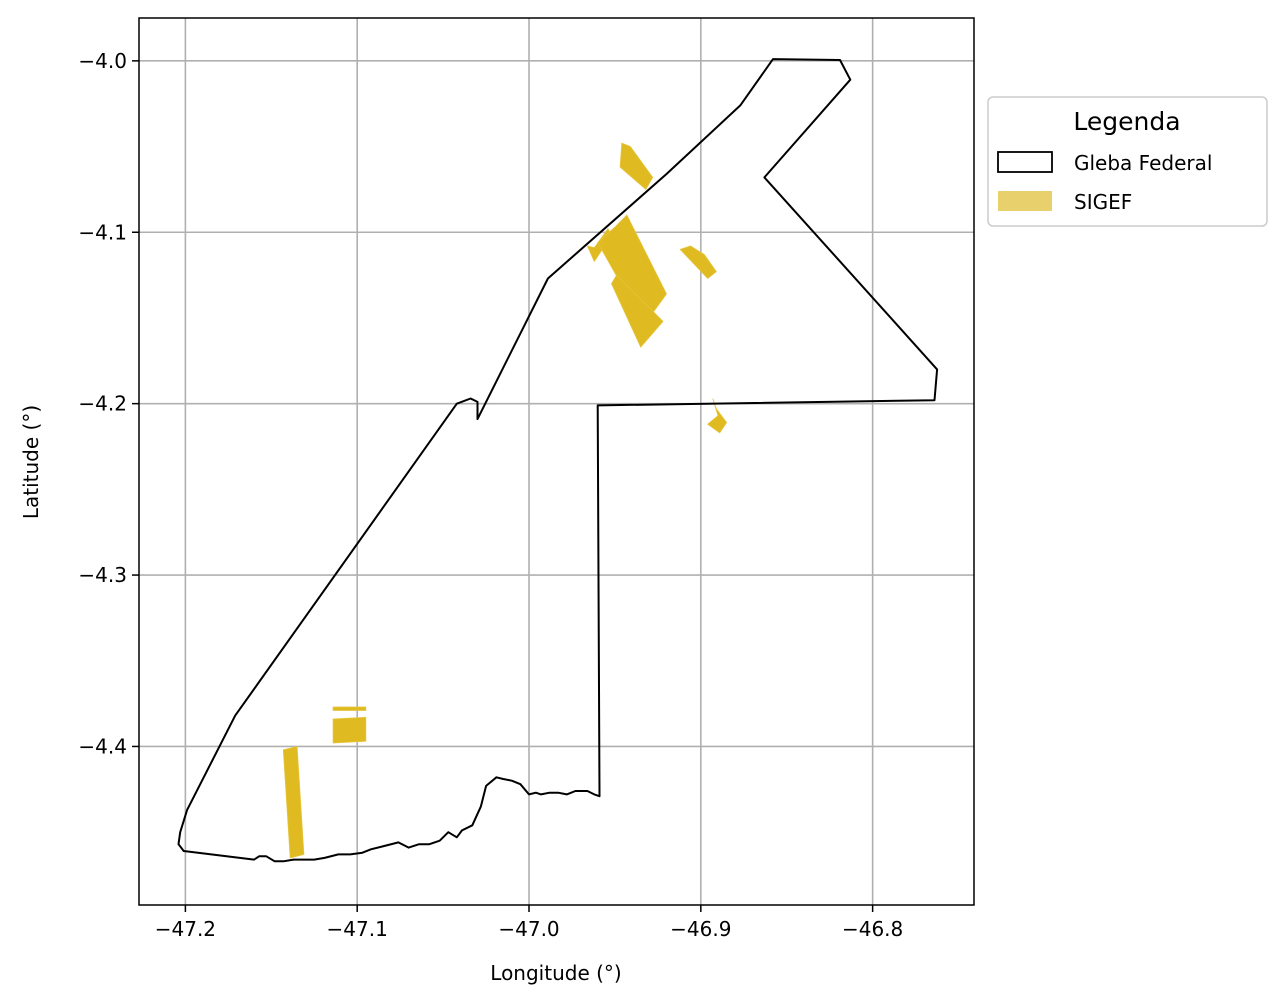  I want to click on x-tick-label: −47.0, so click(528, 929).